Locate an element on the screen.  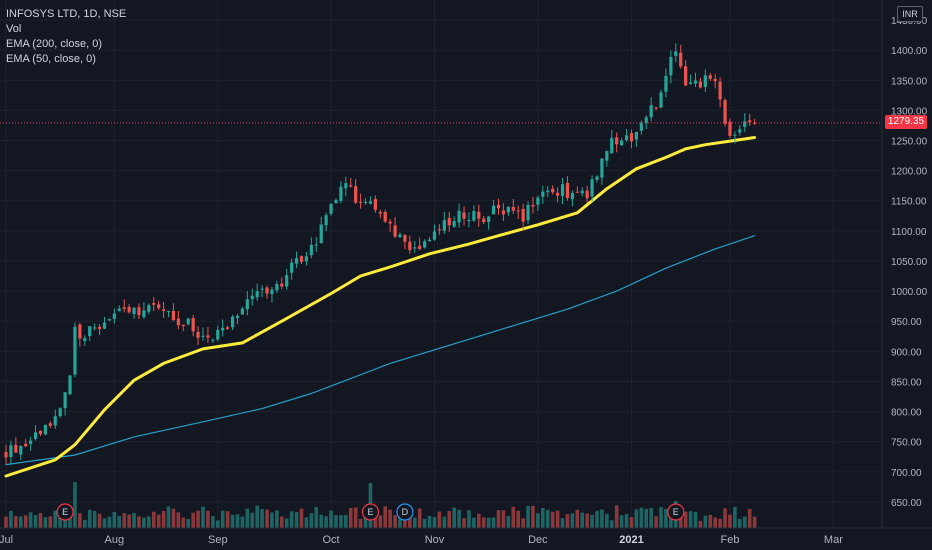
legend-ema200: EMA (200, close, 0) is located at coordinates (54, 44).